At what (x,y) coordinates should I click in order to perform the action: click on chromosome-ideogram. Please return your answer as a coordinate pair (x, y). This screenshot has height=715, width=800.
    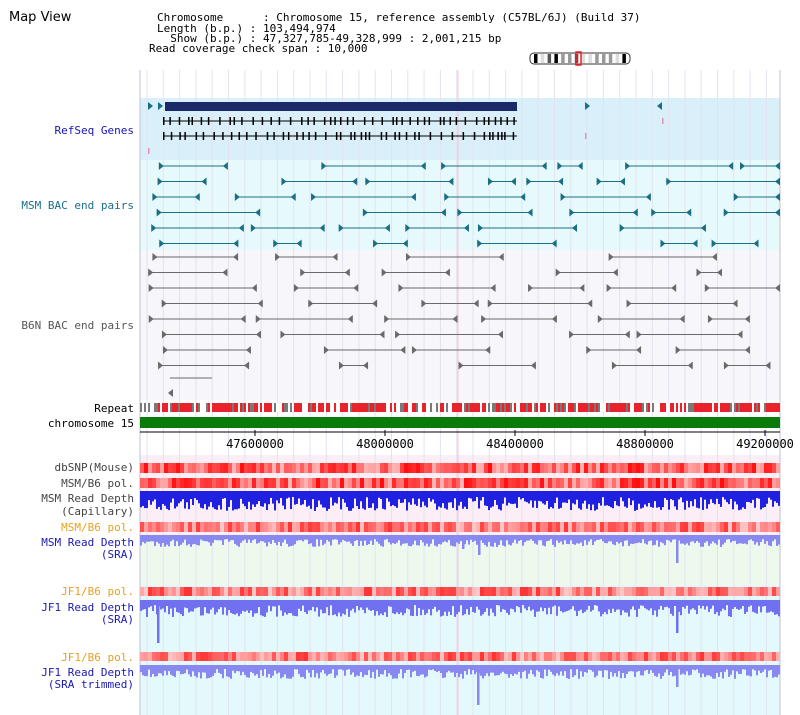
    Looking at the image, I should click on (580, 58).